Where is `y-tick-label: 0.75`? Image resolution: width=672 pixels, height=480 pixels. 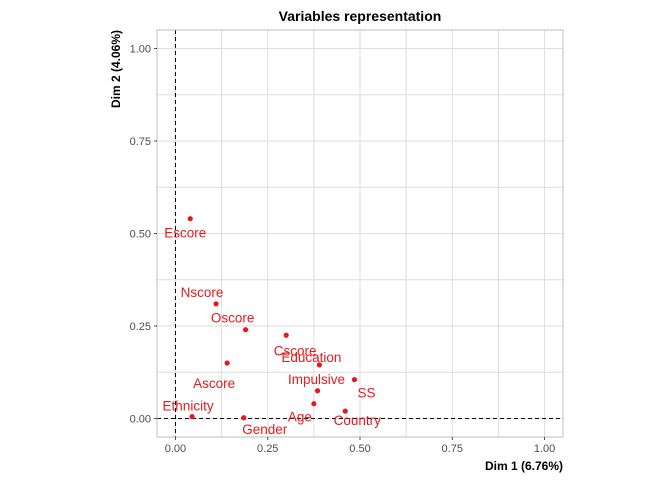
y-tick-label: 0.75 is located at coordinates (140, 142).